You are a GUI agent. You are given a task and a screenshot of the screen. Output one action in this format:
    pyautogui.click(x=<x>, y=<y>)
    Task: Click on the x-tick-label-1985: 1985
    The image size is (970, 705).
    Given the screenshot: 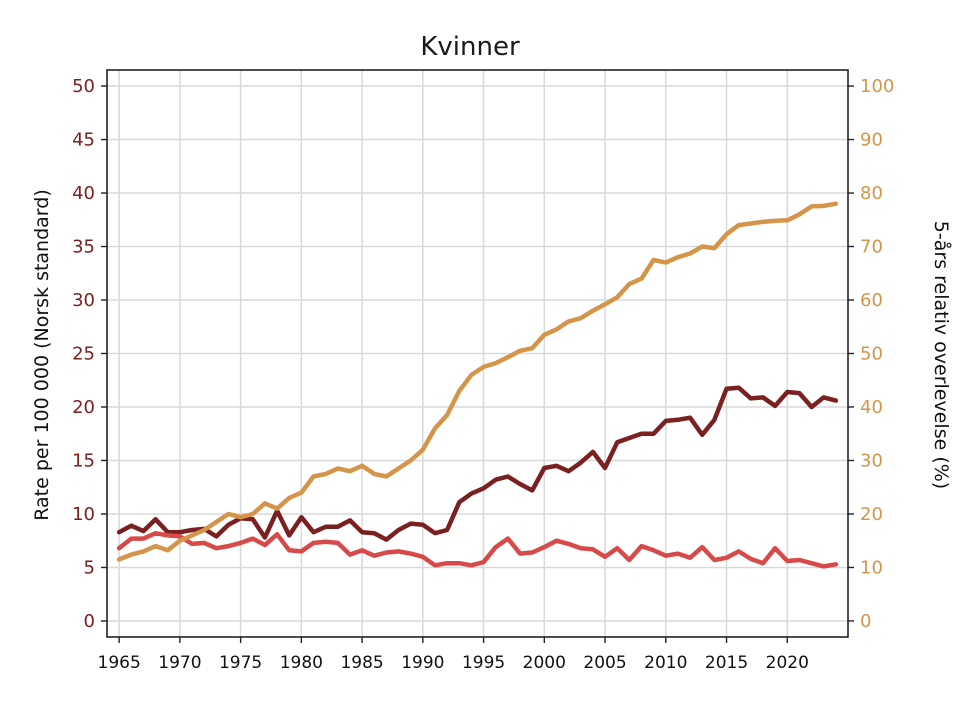 What is the action you would take?
    pyautogui.click(x=361, y=663)
    